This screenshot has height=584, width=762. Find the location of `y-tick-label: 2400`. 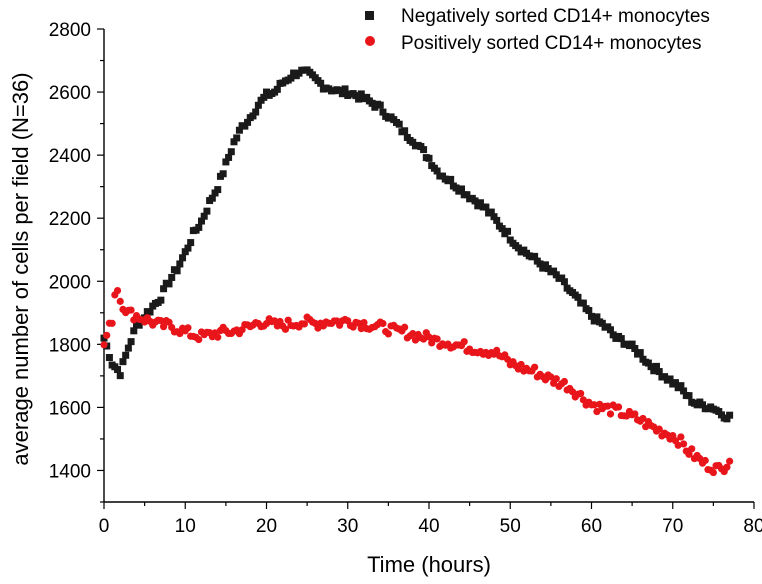

y-tick-label: 2400 is located at coordinates (70, 156).